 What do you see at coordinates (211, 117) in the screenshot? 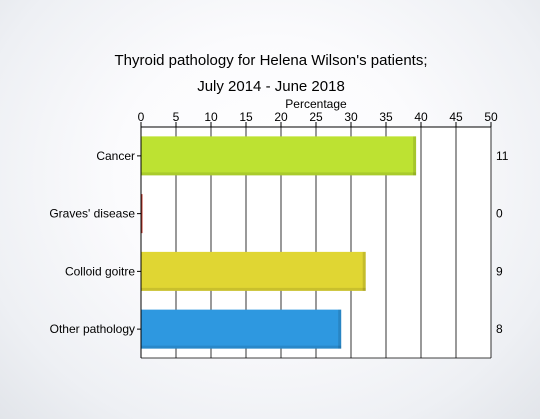
I see `x-tick-label: 10` at bounding box center [211, 117].